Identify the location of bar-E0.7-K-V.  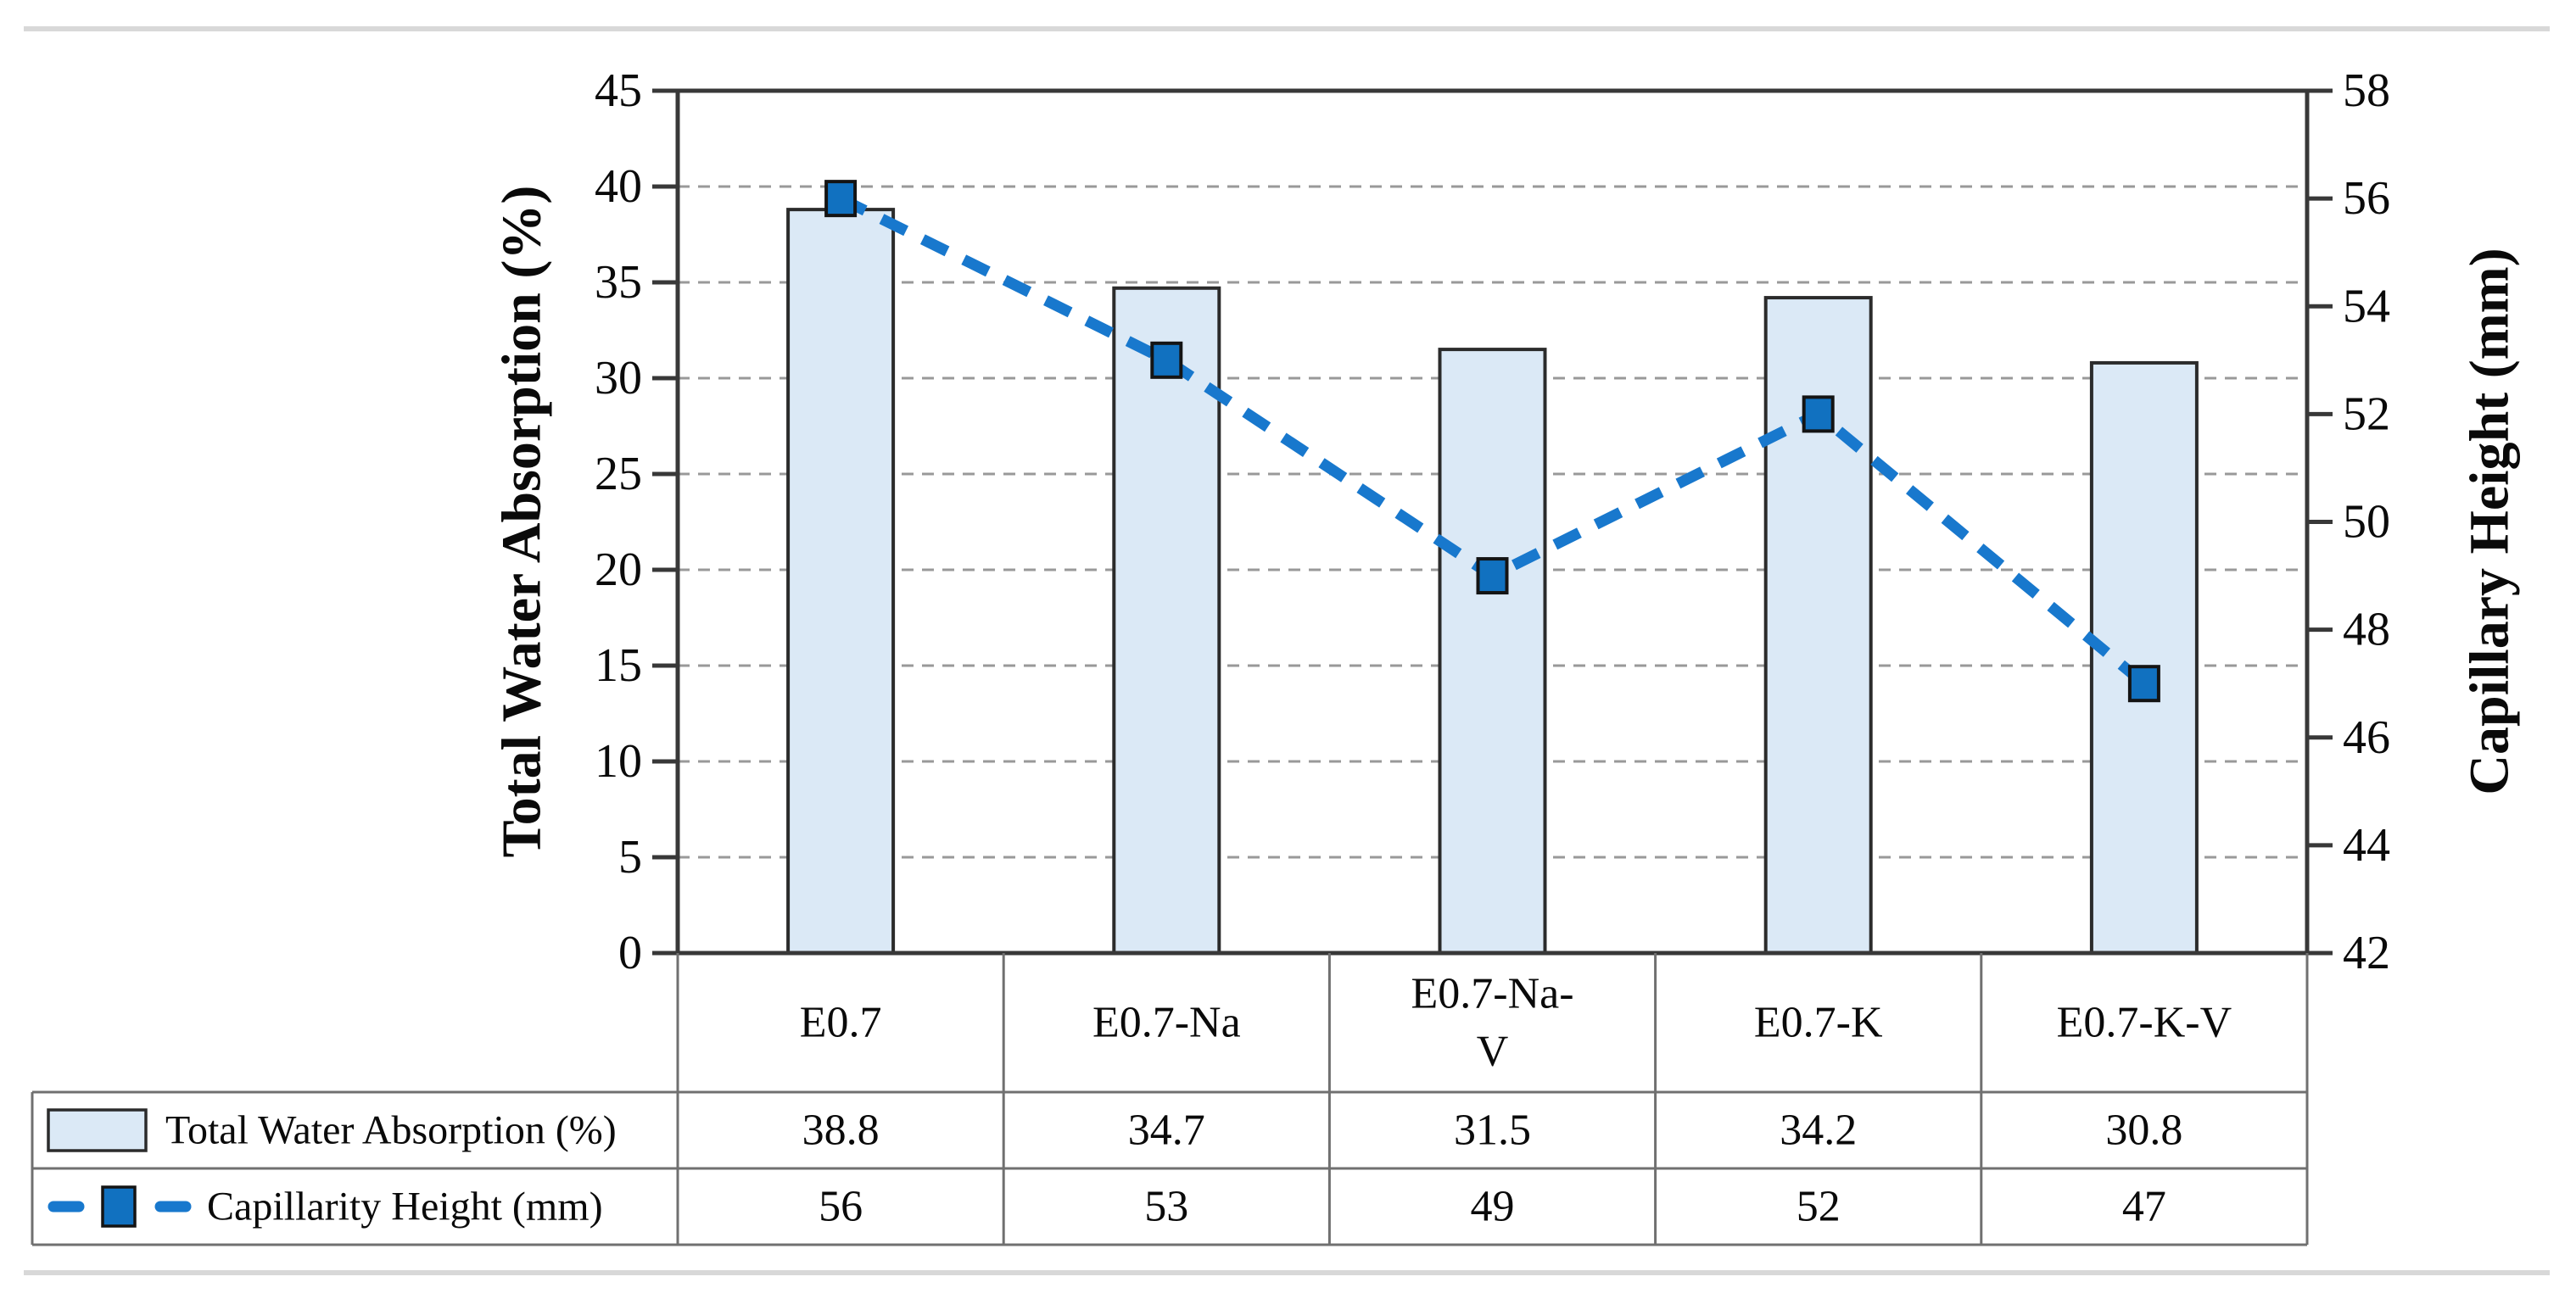
(2144, 658).